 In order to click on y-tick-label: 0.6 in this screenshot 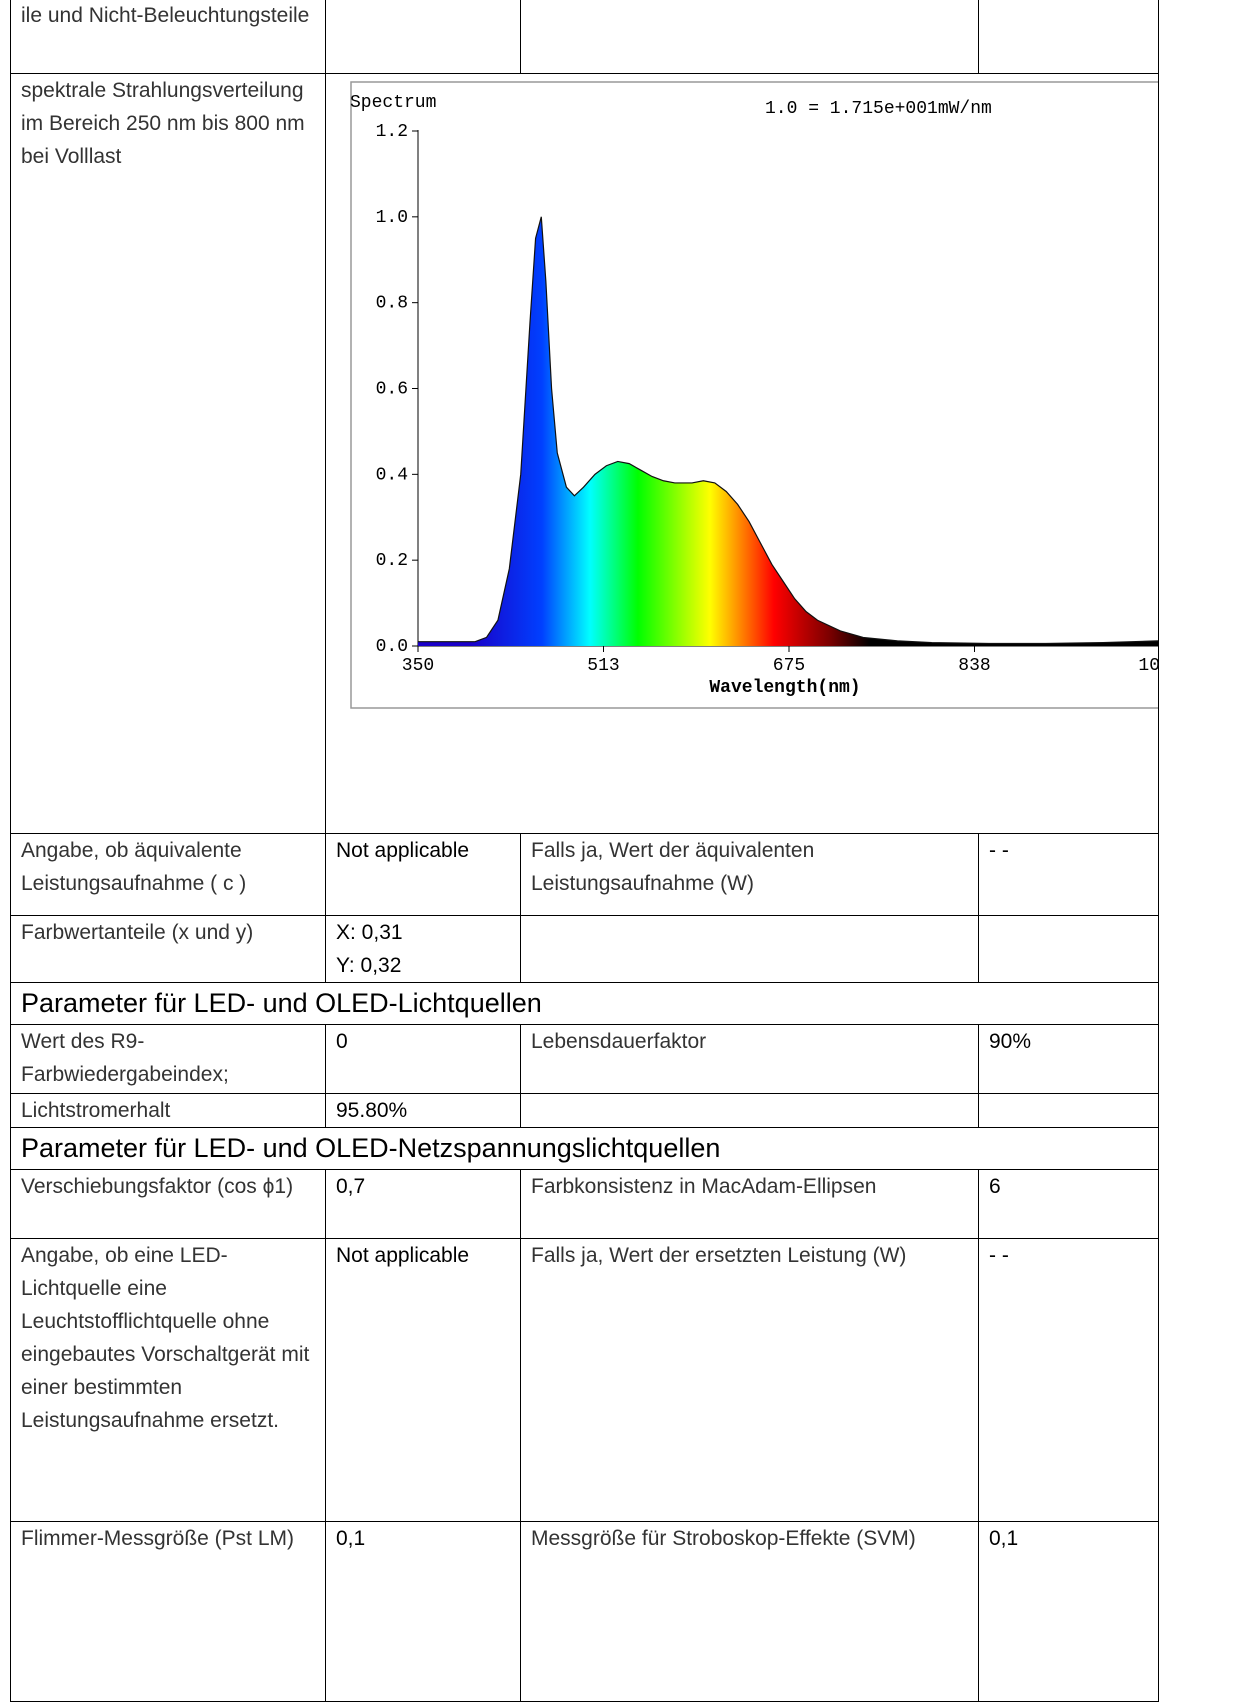, I will do `click(392, 390)`.